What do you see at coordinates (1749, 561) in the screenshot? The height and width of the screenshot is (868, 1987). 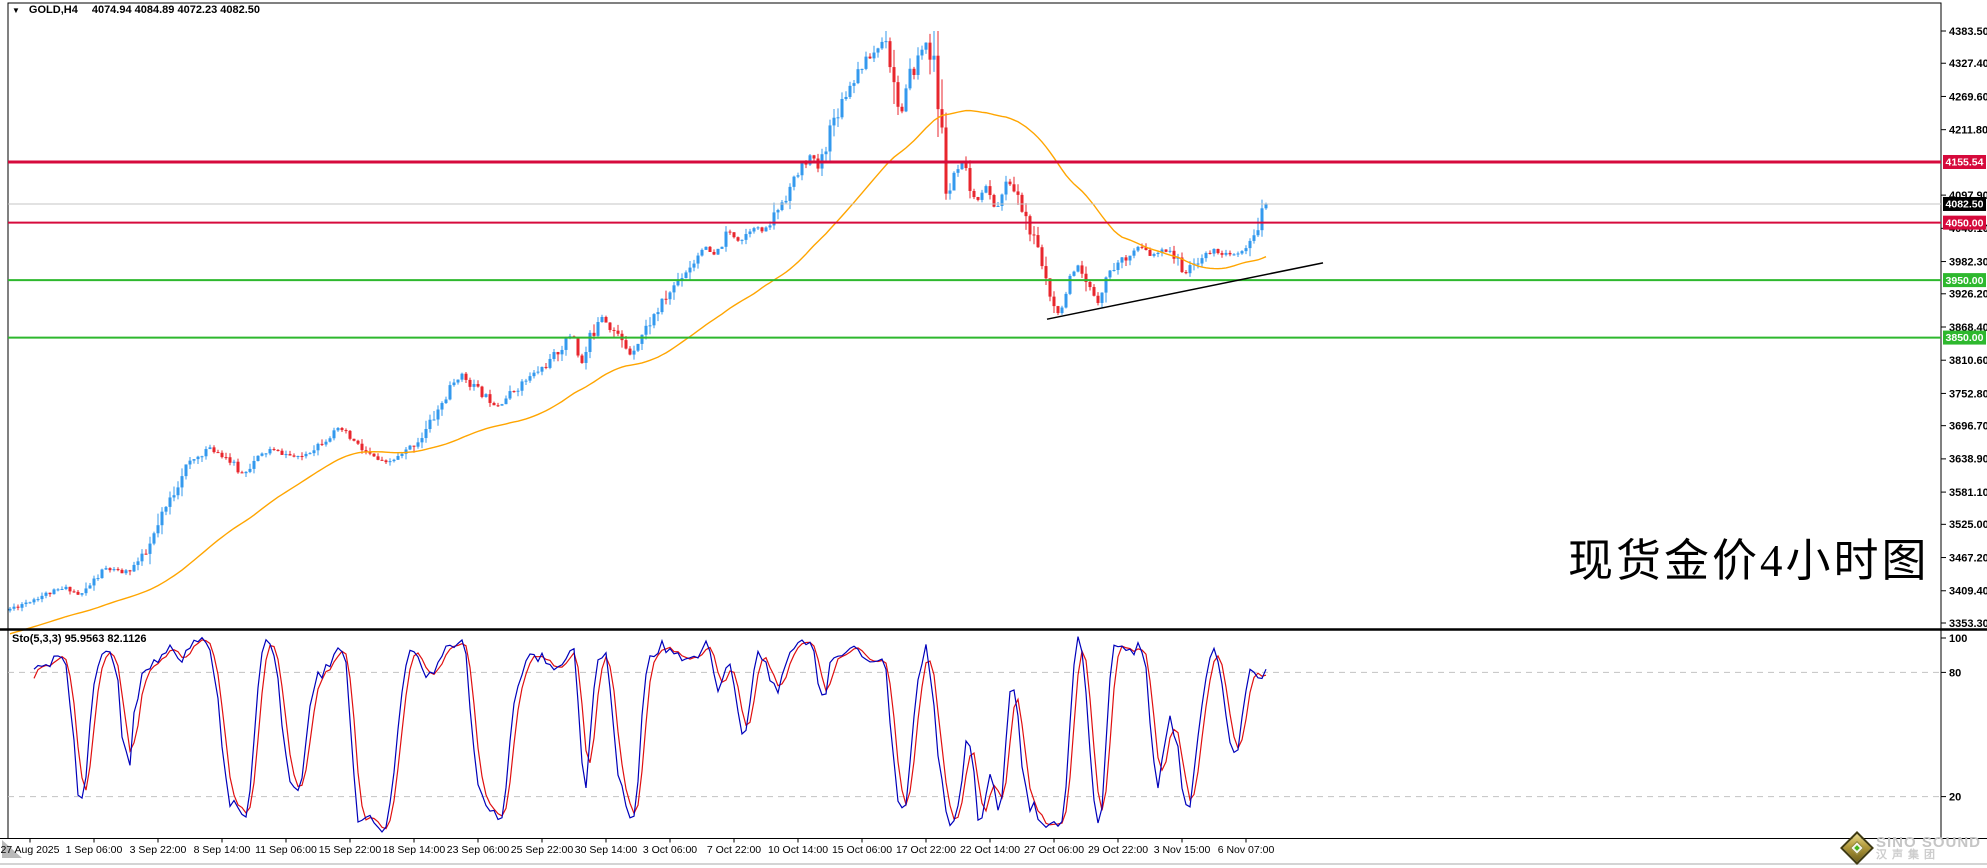 I see `watermark-text: 现货金价4小时图` at bounding box center [1749, 561].